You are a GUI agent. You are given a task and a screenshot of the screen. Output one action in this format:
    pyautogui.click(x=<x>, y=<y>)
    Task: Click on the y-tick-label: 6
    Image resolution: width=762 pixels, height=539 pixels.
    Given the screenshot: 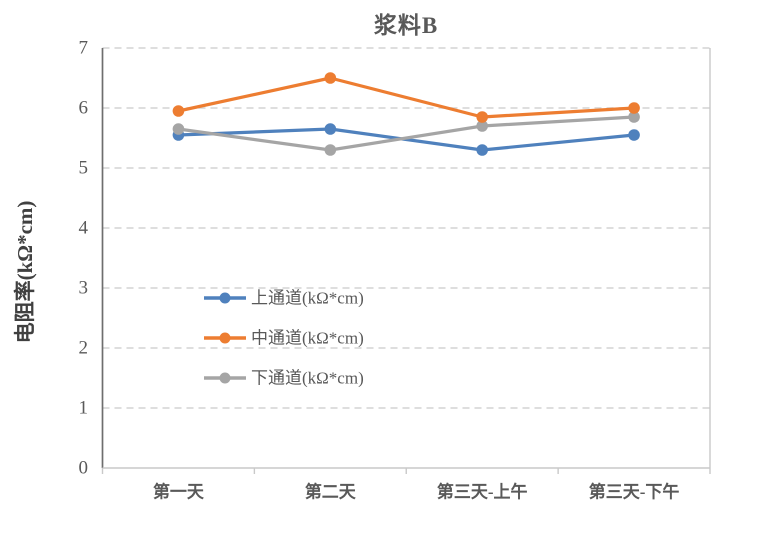 What is the action you would take?
    pyautogui.click(x=84, y=108)
    